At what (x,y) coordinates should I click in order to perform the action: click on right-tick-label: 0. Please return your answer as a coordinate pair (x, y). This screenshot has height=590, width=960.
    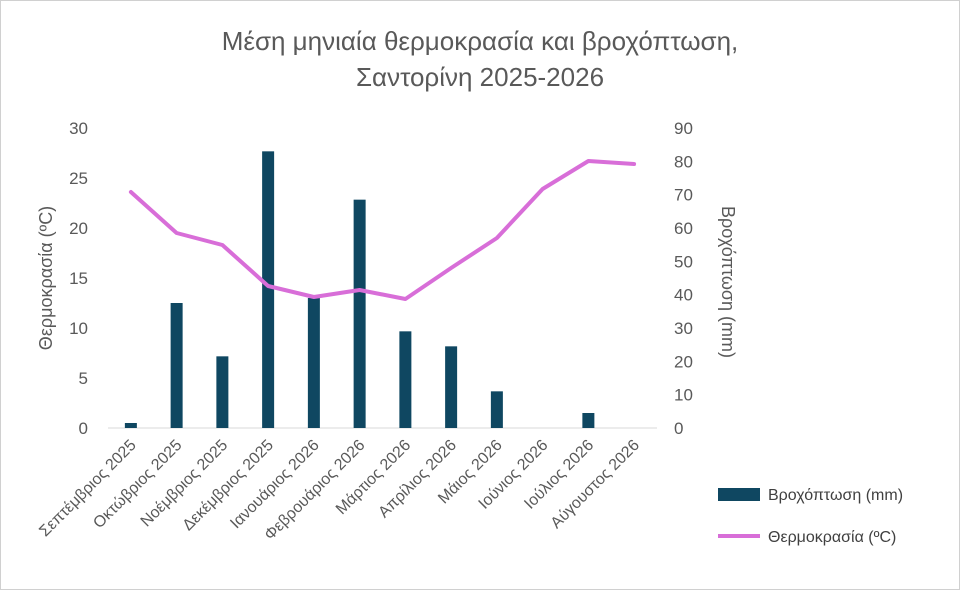
    Looking at the image, I should click on (678, 428).